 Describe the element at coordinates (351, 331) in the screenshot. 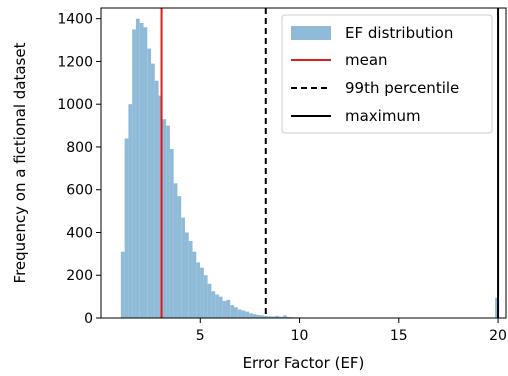

I see `x-axis-ticks: 5 10 15 20` at that location.